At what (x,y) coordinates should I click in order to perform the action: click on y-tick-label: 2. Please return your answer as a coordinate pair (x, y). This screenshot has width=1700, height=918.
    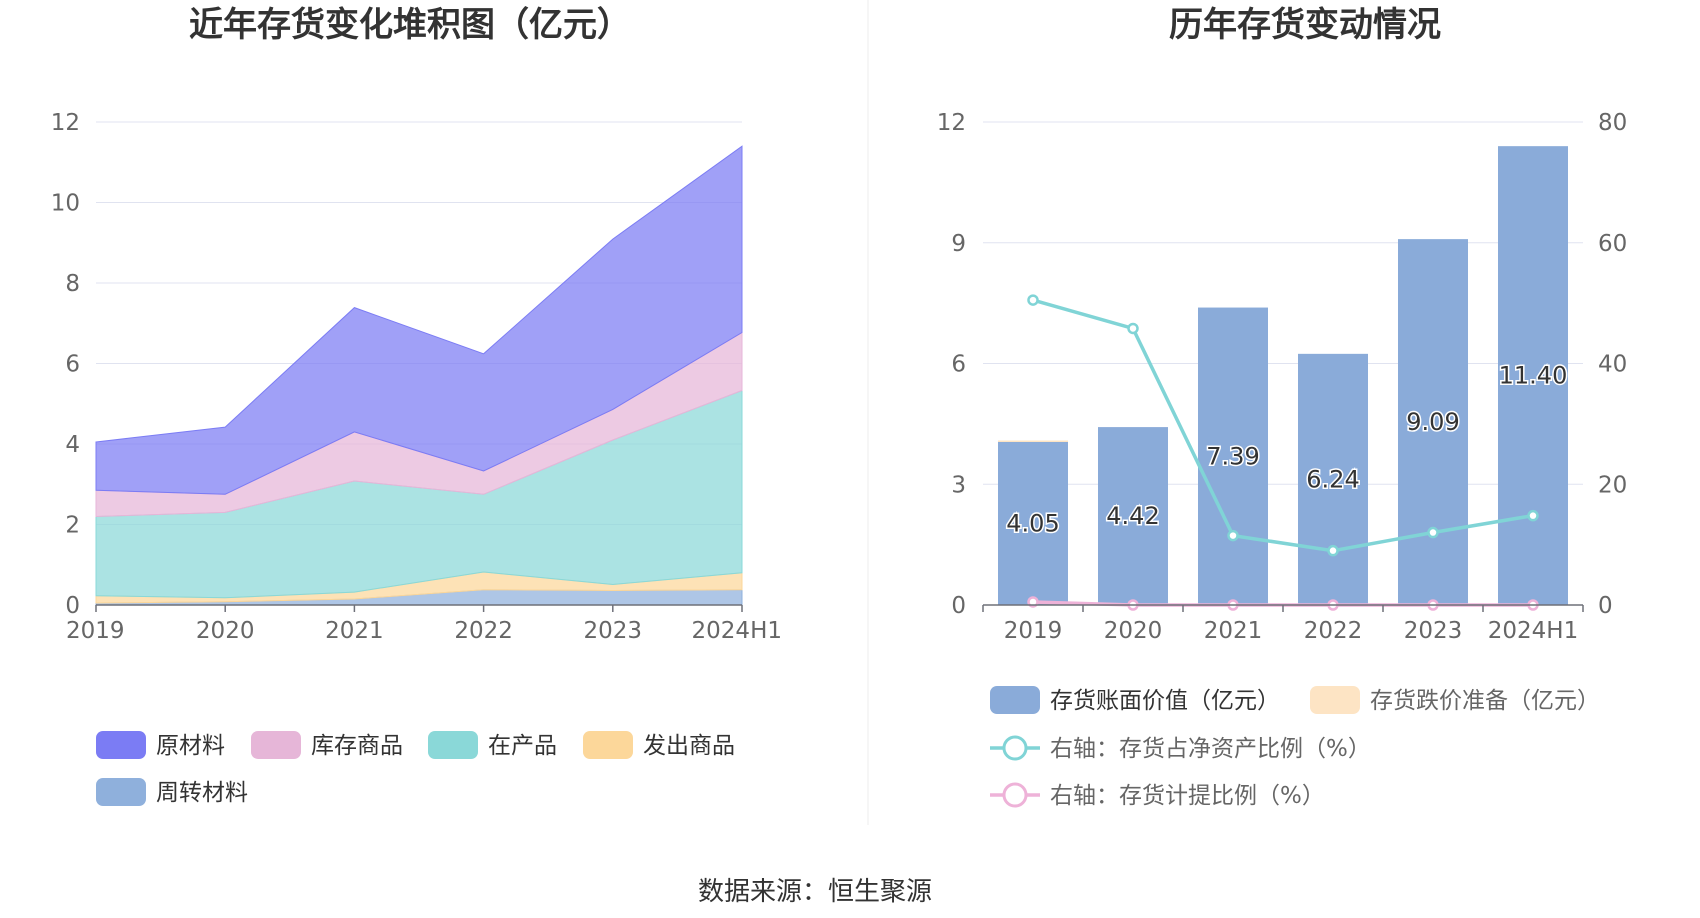
    Looking at the image, I should click on (72, 526).